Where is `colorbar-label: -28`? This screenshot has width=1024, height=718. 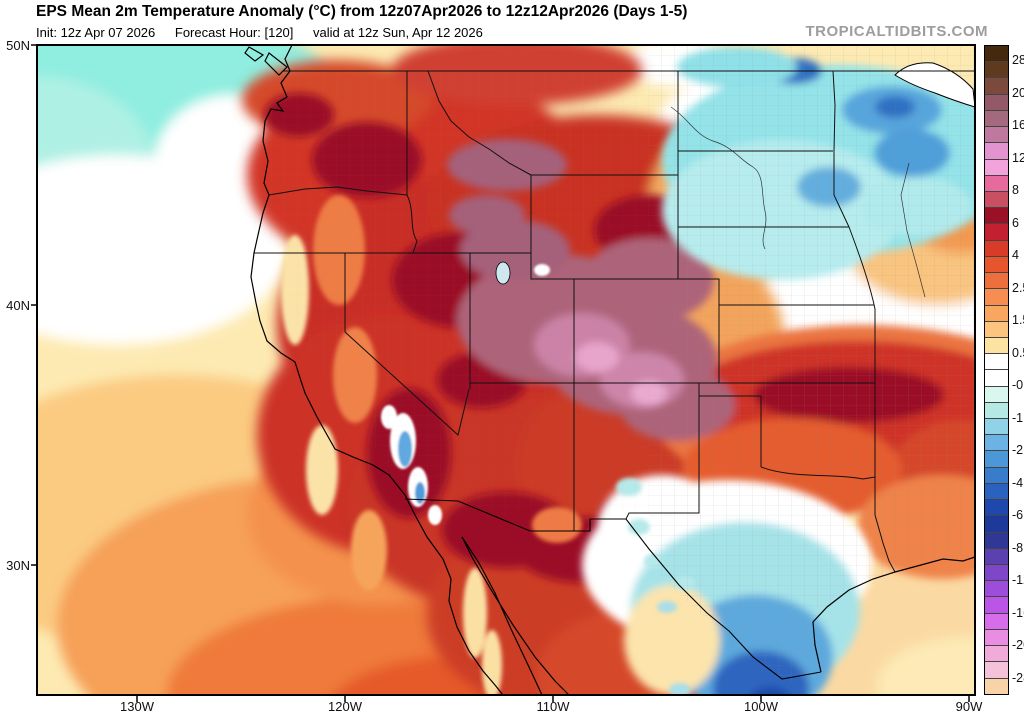 colorbar-label: -28 is located at coordinates (1018, 677).